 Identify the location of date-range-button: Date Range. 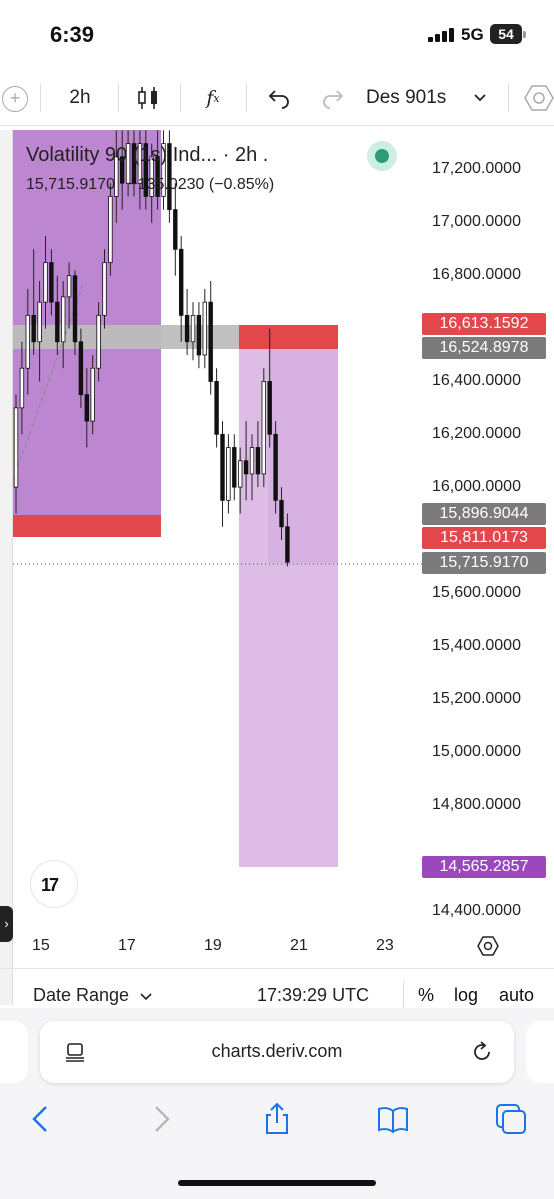
(92, 995).